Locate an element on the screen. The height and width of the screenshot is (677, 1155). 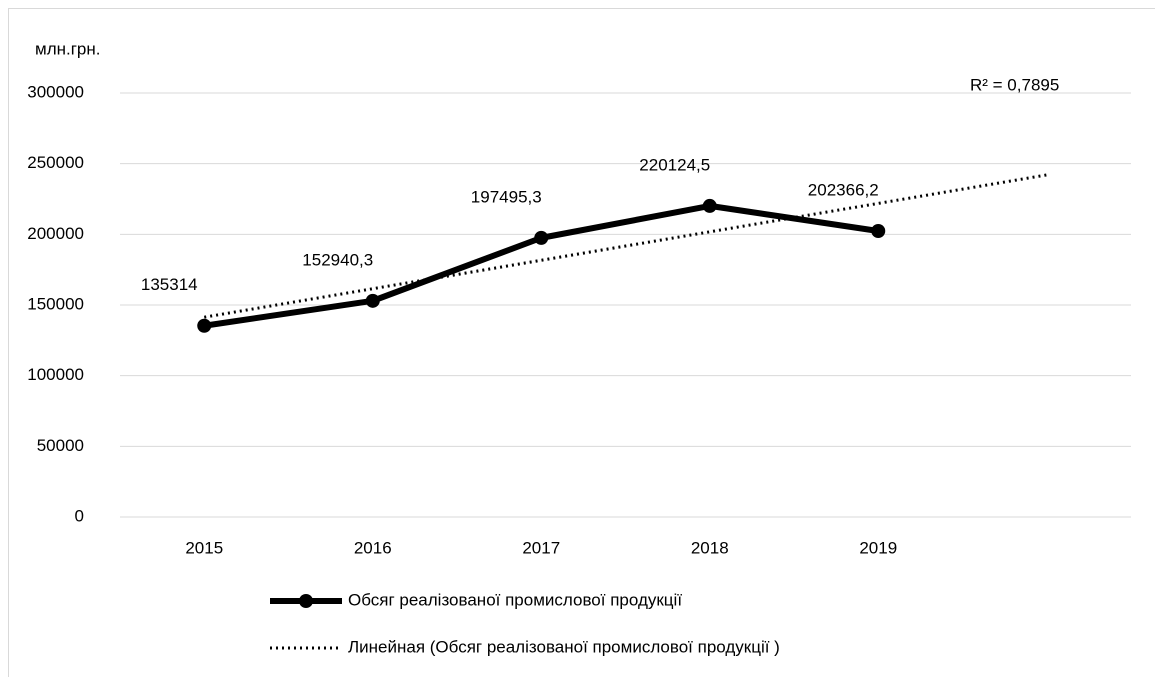
y-tick-label: 150000 is located at coordinates (55, 303).